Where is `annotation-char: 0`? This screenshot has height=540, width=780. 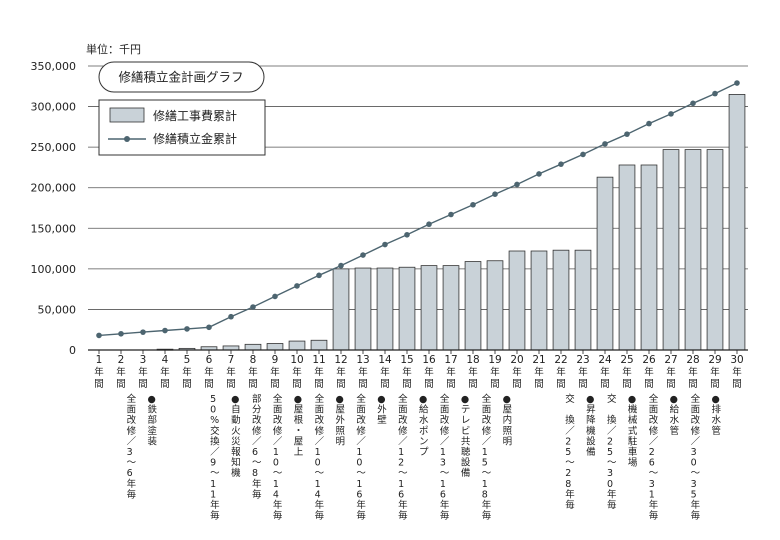
annotation-char: 0 is located at coordinates (213, 410).